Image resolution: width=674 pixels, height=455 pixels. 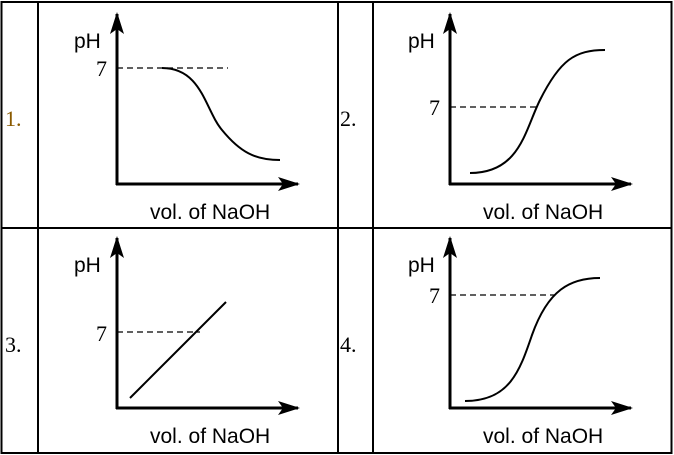 I want to click on panel-number: 2., so click(x=348, y=118).